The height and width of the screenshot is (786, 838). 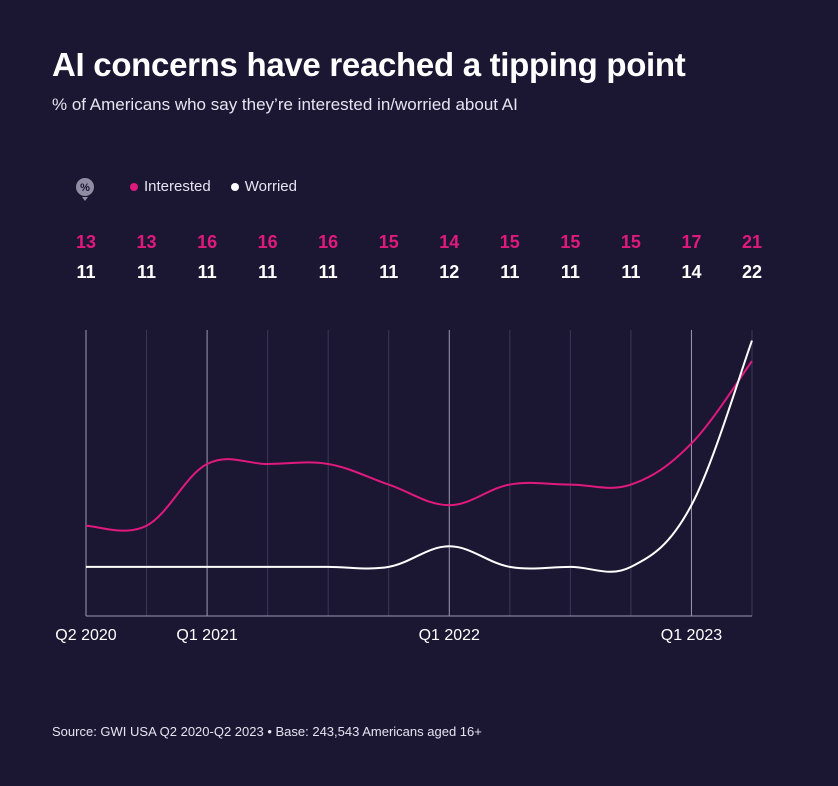 I want to click on data-label-interested-10: 17, so click(x=691, y=242).